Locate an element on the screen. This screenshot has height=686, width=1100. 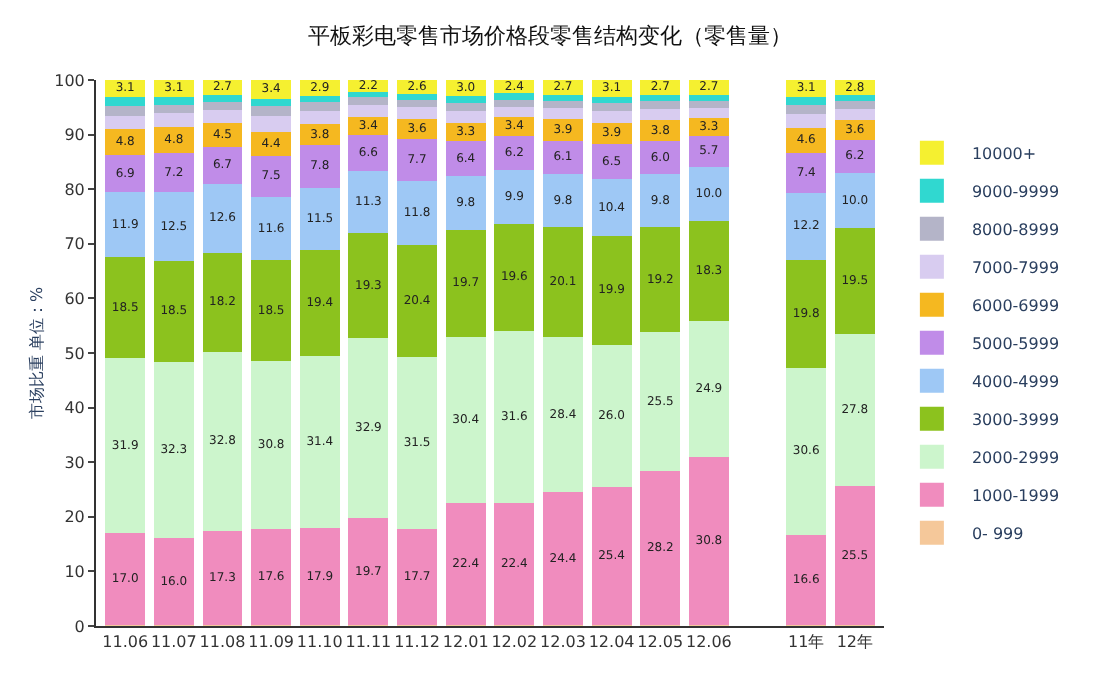
x-tick-label: 12.05 is located at coordinates (660, 642).